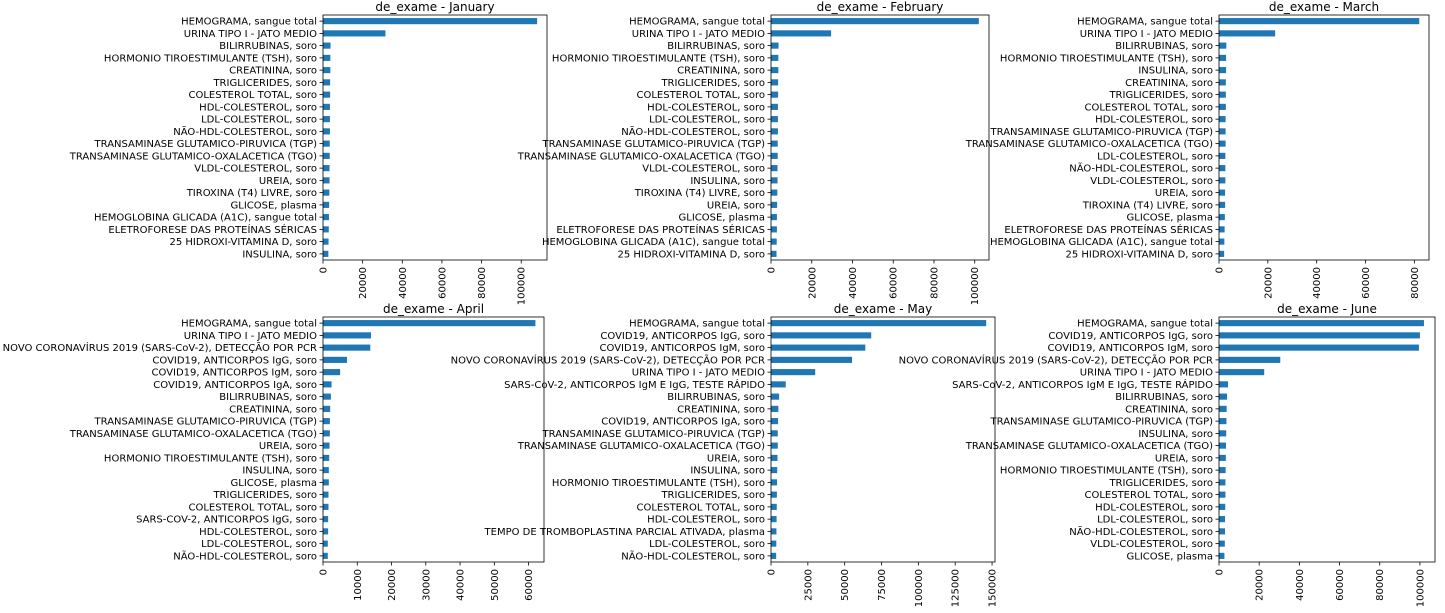  I want to click on category-label: GLICOSE, plasma, so click(1170, 556).